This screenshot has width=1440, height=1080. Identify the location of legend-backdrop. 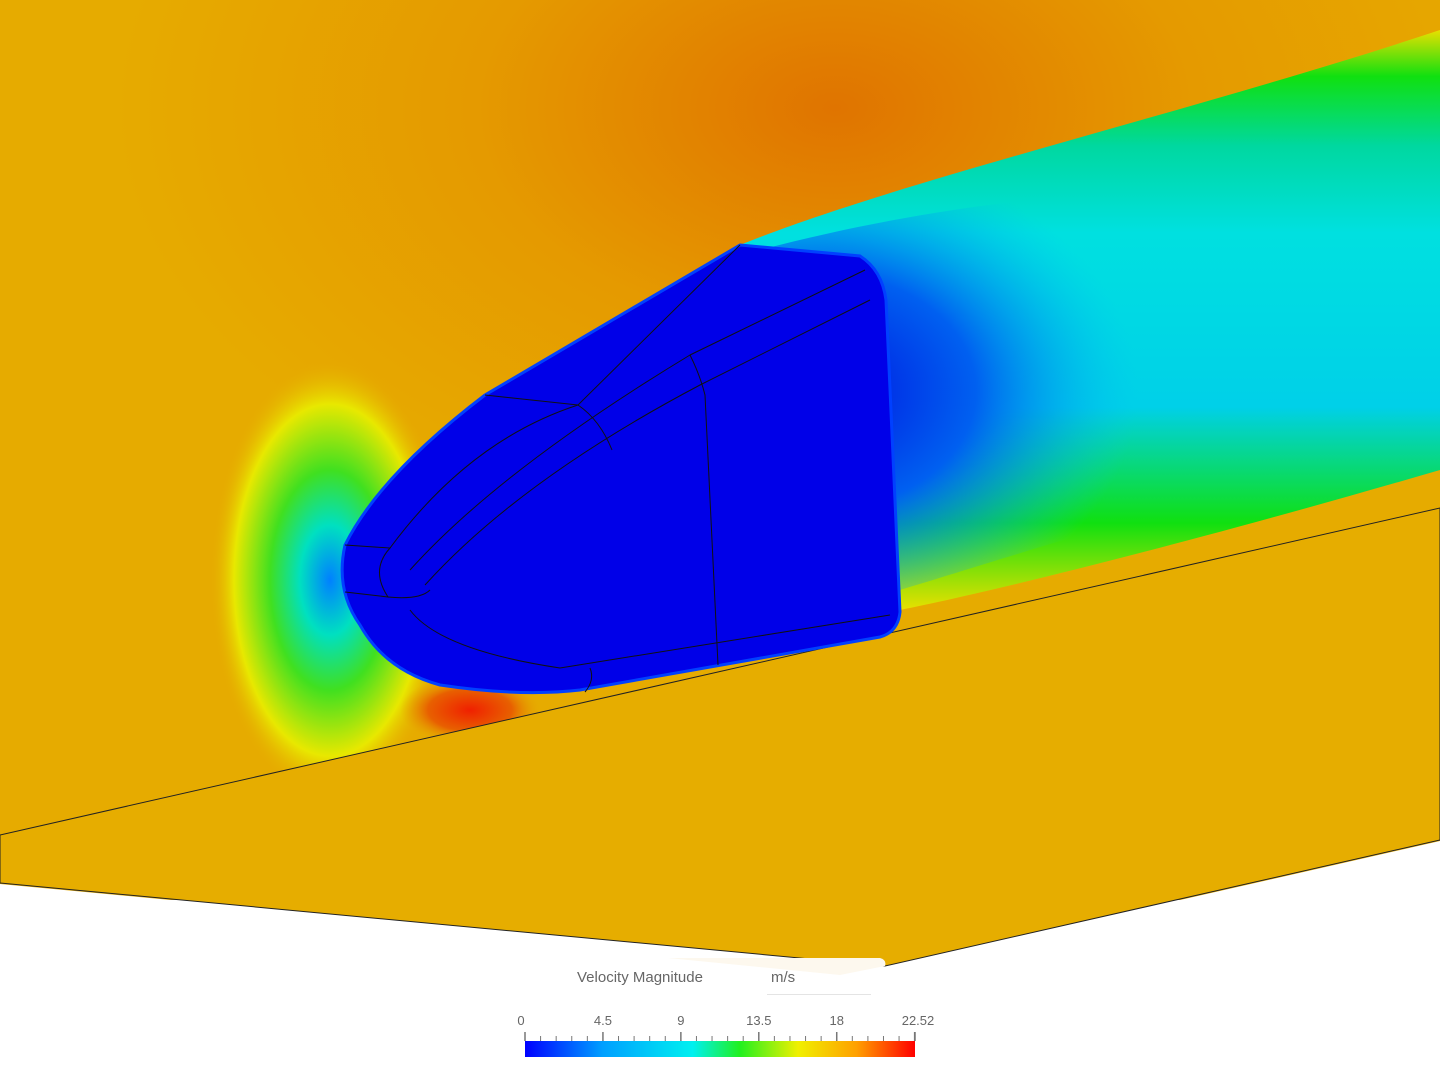
(777, 966).